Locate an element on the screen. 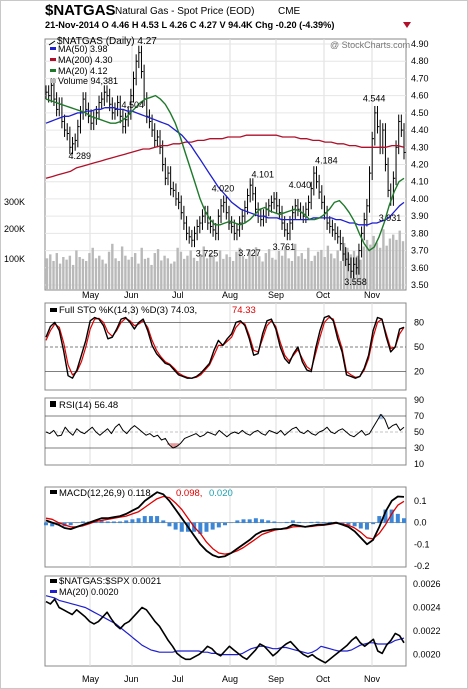 The width and height of the screenshot is (468, 689). price-tick-10: 3.90 is located at coordinates (420, 216).